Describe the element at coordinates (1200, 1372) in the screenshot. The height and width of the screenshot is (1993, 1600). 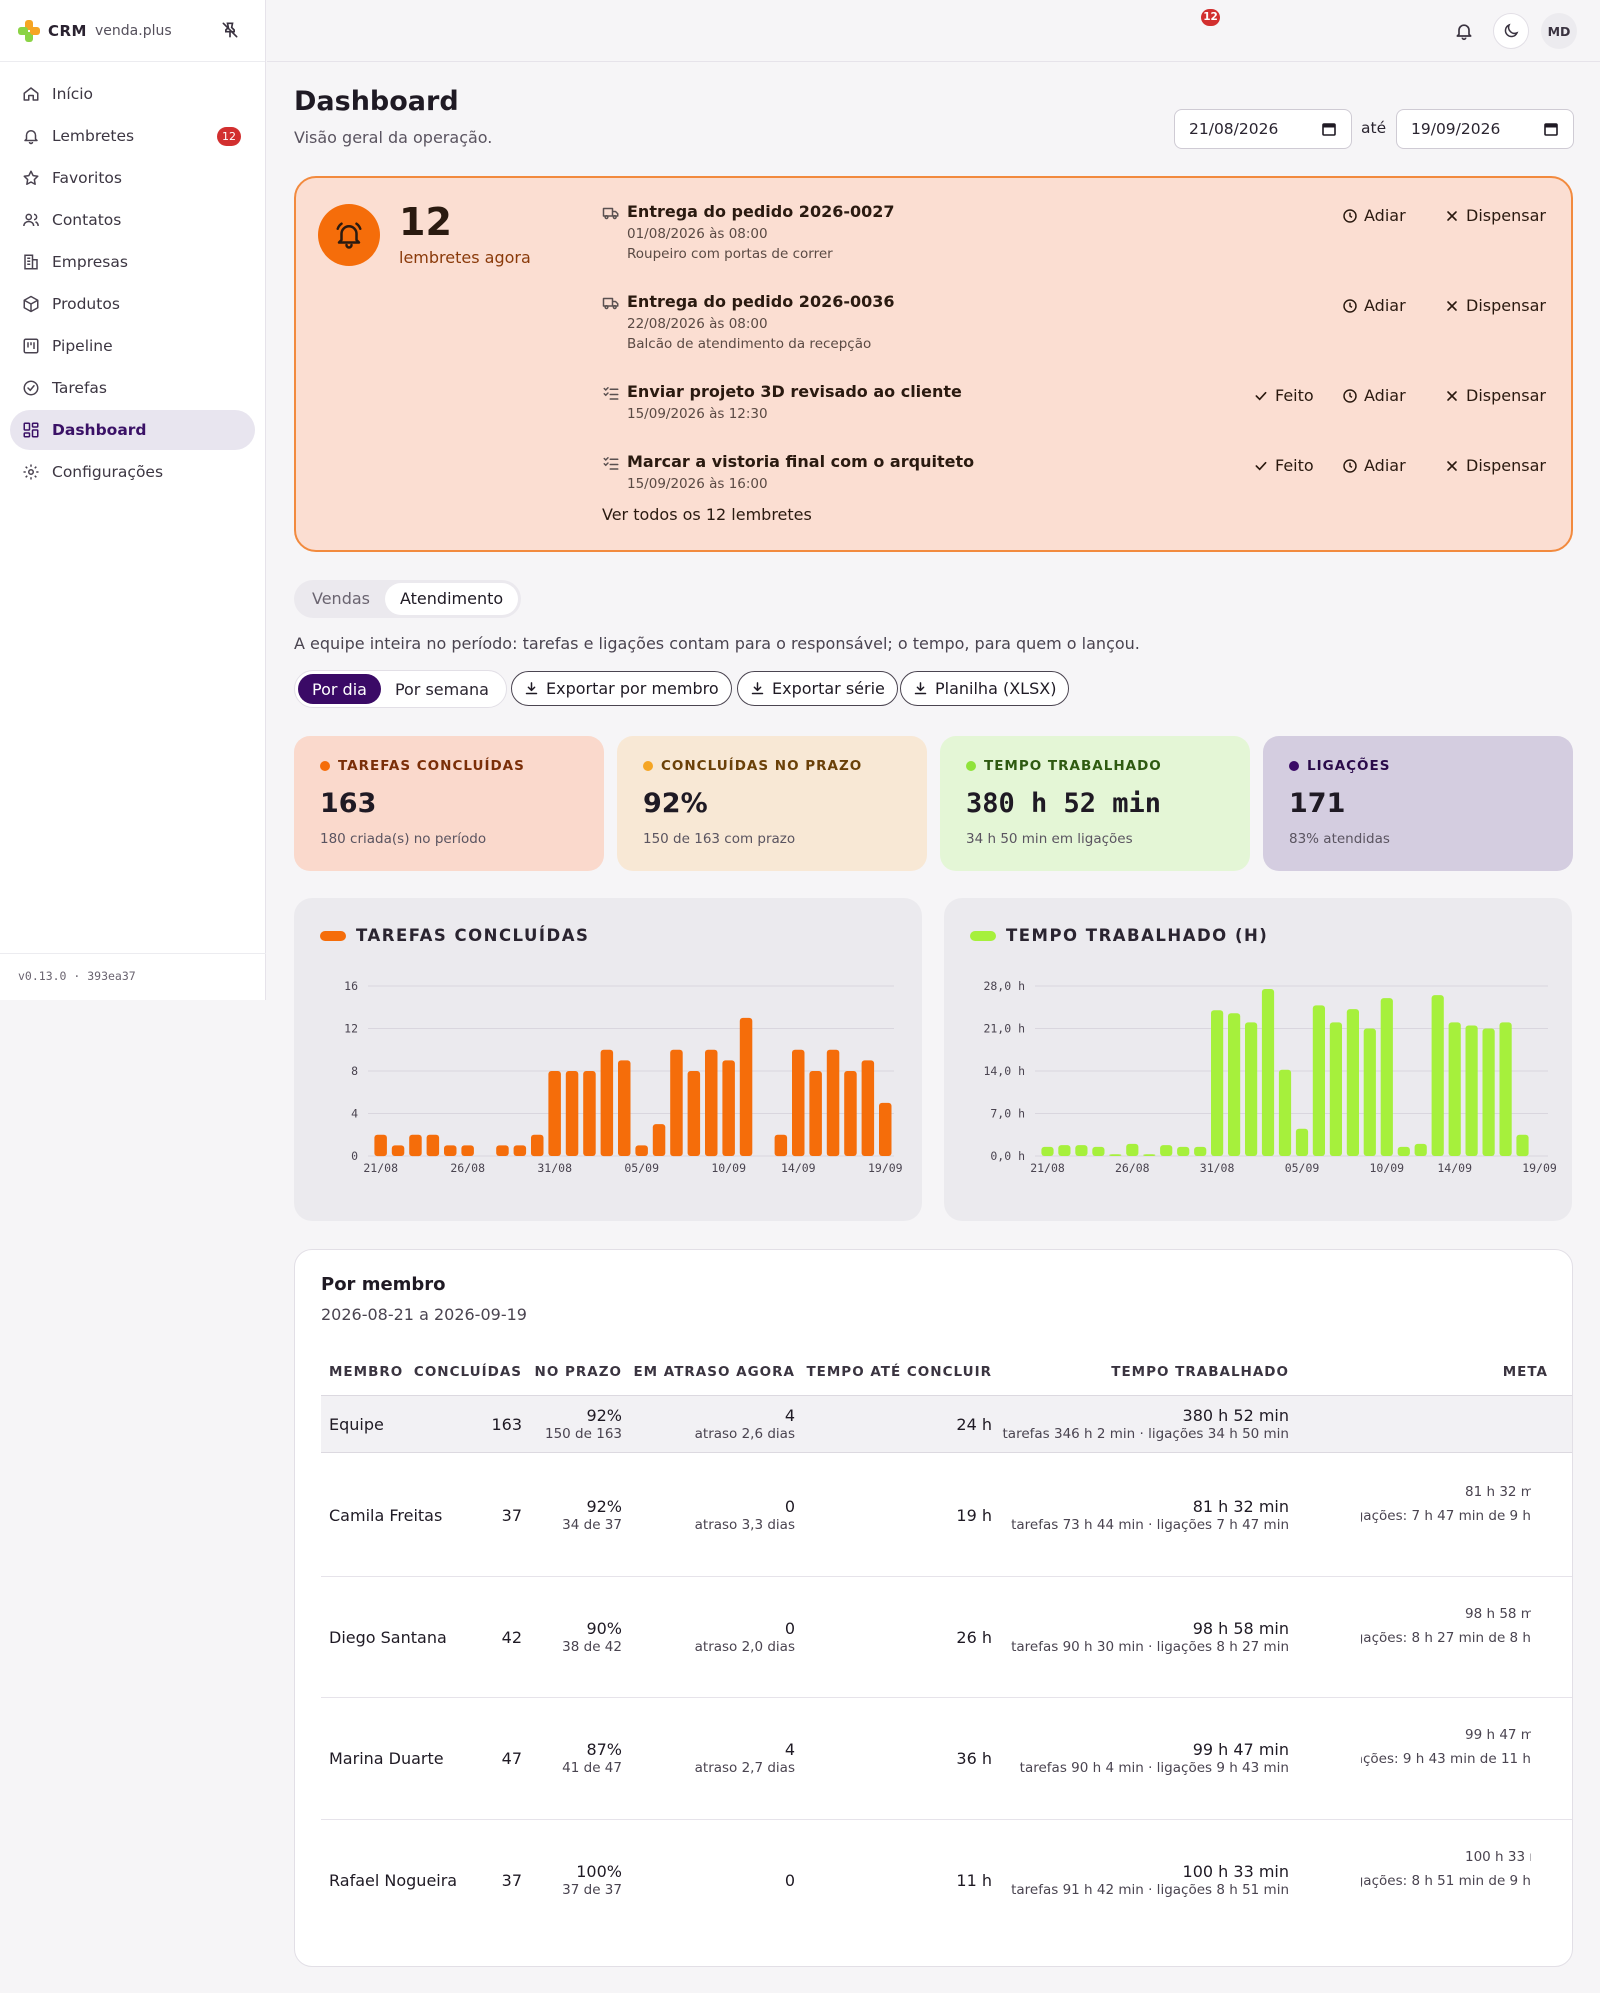
I see `col-worked: TEMPO TRABALHADO` at that location.